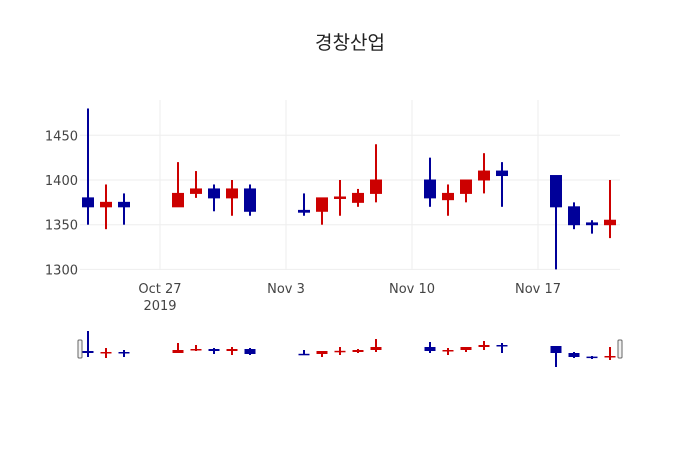  Describe the element at coordinates (61, 270) in the screenshot. I see `y-tick-label: 1300` at that location.